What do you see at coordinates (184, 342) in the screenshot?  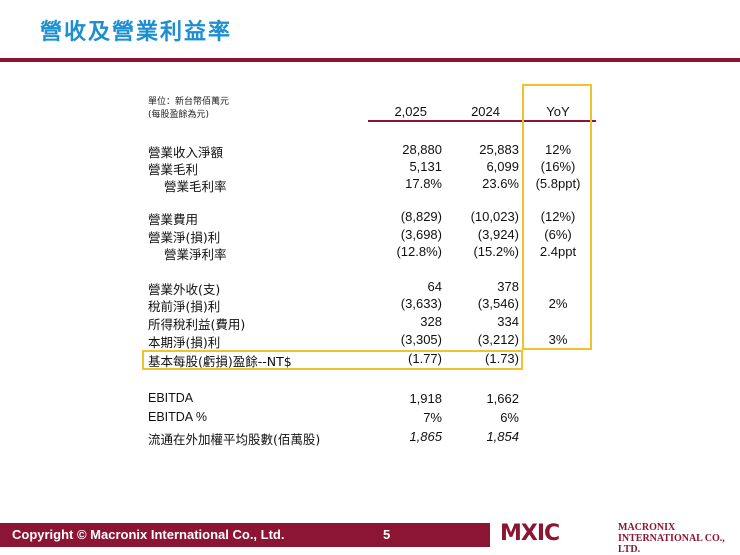 I see `row-label: 本期淨(損)利` at bounding box center [184, 342].